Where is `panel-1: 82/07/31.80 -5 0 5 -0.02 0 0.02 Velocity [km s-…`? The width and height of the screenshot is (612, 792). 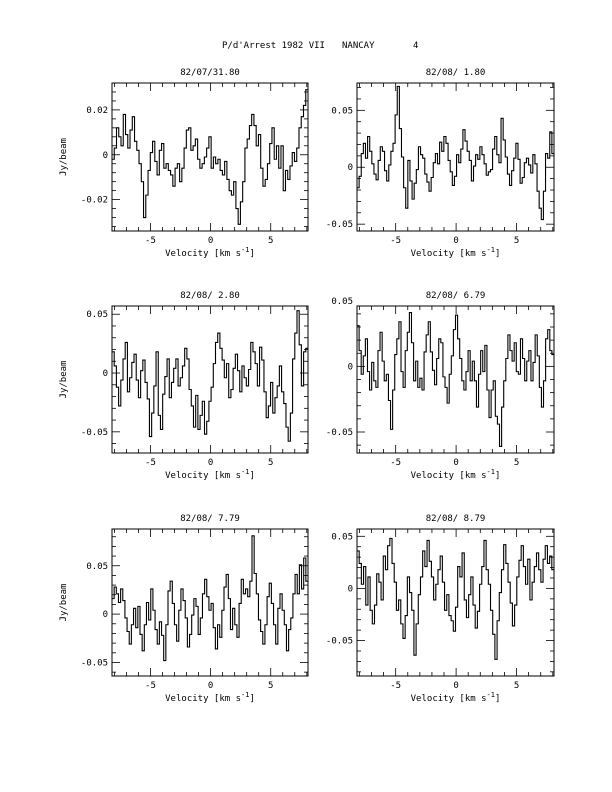 panel-1: 82/07/31.80 -5 0 5 -0.02 0 0.02 Velocity [km s-… is located at coordinates (184, 163).